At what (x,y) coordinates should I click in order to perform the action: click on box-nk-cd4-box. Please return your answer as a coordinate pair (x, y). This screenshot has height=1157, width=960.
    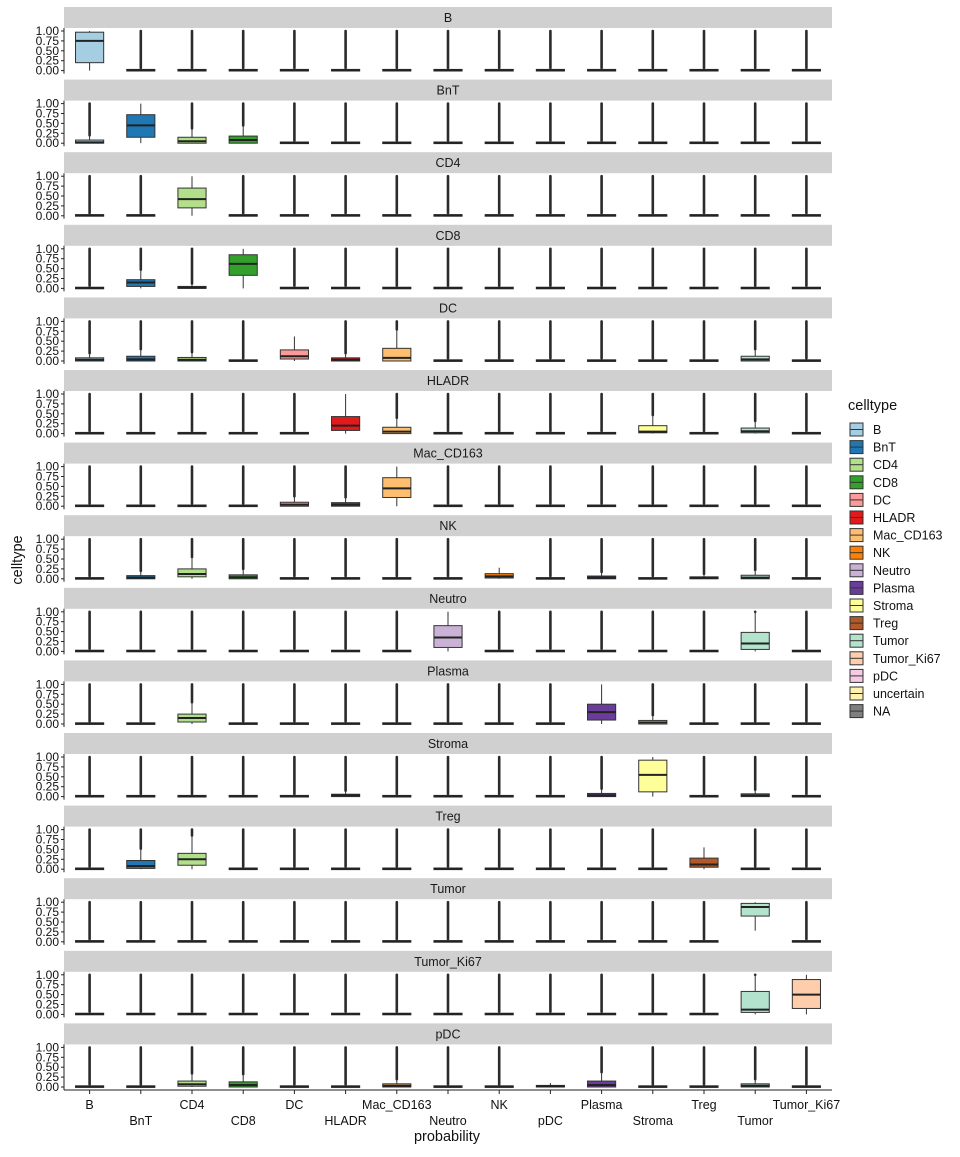
    Looking at the image, I should click on (192, 573).